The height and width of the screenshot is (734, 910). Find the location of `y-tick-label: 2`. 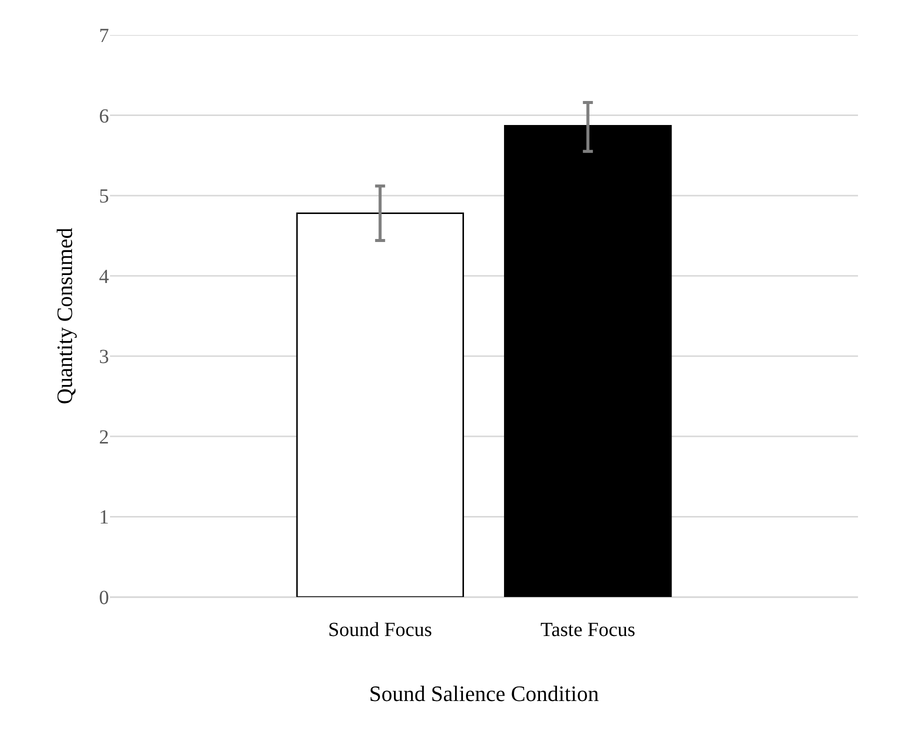

y-tick-label: 2 is located at coordinates (104, 437).